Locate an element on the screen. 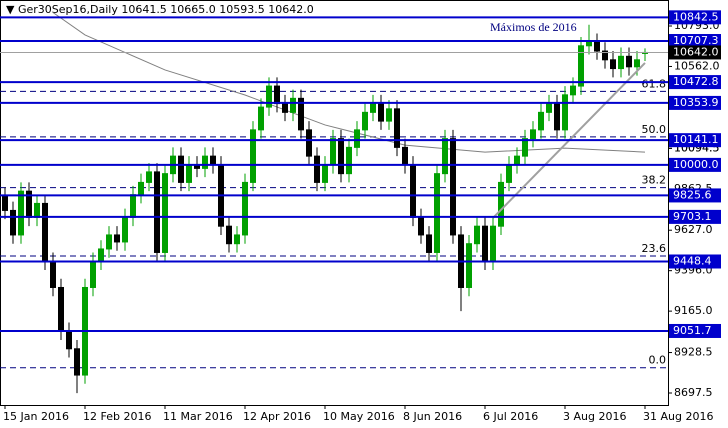 The width and height of the screenshot is (728, 428). level-label: 9825.6 is located at coordinates (692, 194).